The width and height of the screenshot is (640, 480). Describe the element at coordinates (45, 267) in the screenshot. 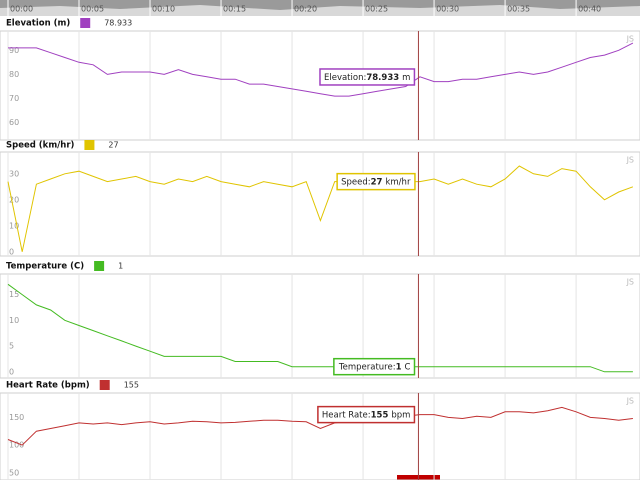

I see `chart-title: Temperature (C)` at that location.